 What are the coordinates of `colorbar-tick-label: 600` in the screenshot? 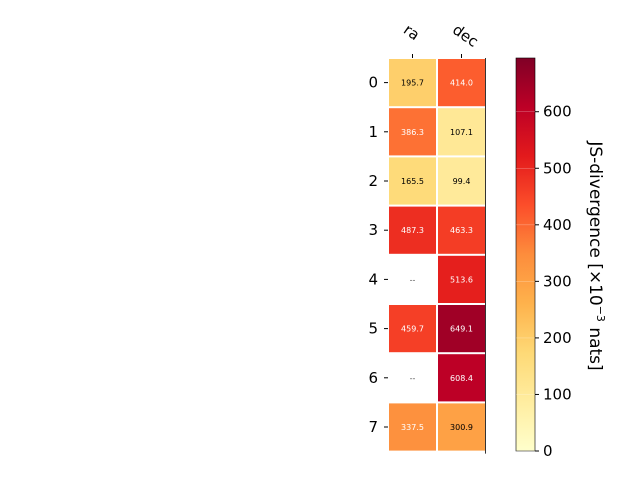 It's located at (557, 112).